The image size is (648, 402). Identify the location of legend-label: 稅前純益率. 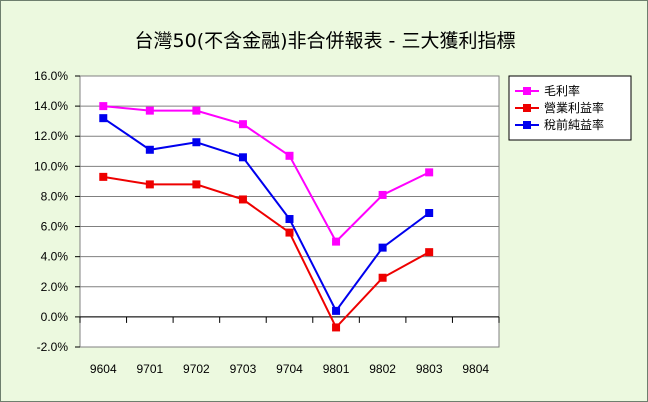
(574, 124).